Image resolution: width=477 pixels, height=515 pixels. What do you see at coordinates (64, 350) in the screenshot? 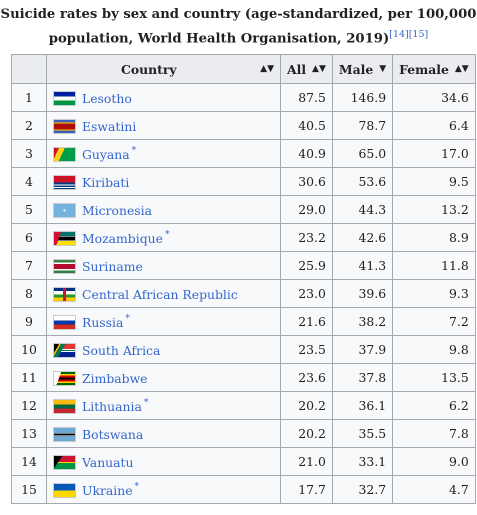
I see `south-africa-flag-icon` at bounding box center [64, 350].